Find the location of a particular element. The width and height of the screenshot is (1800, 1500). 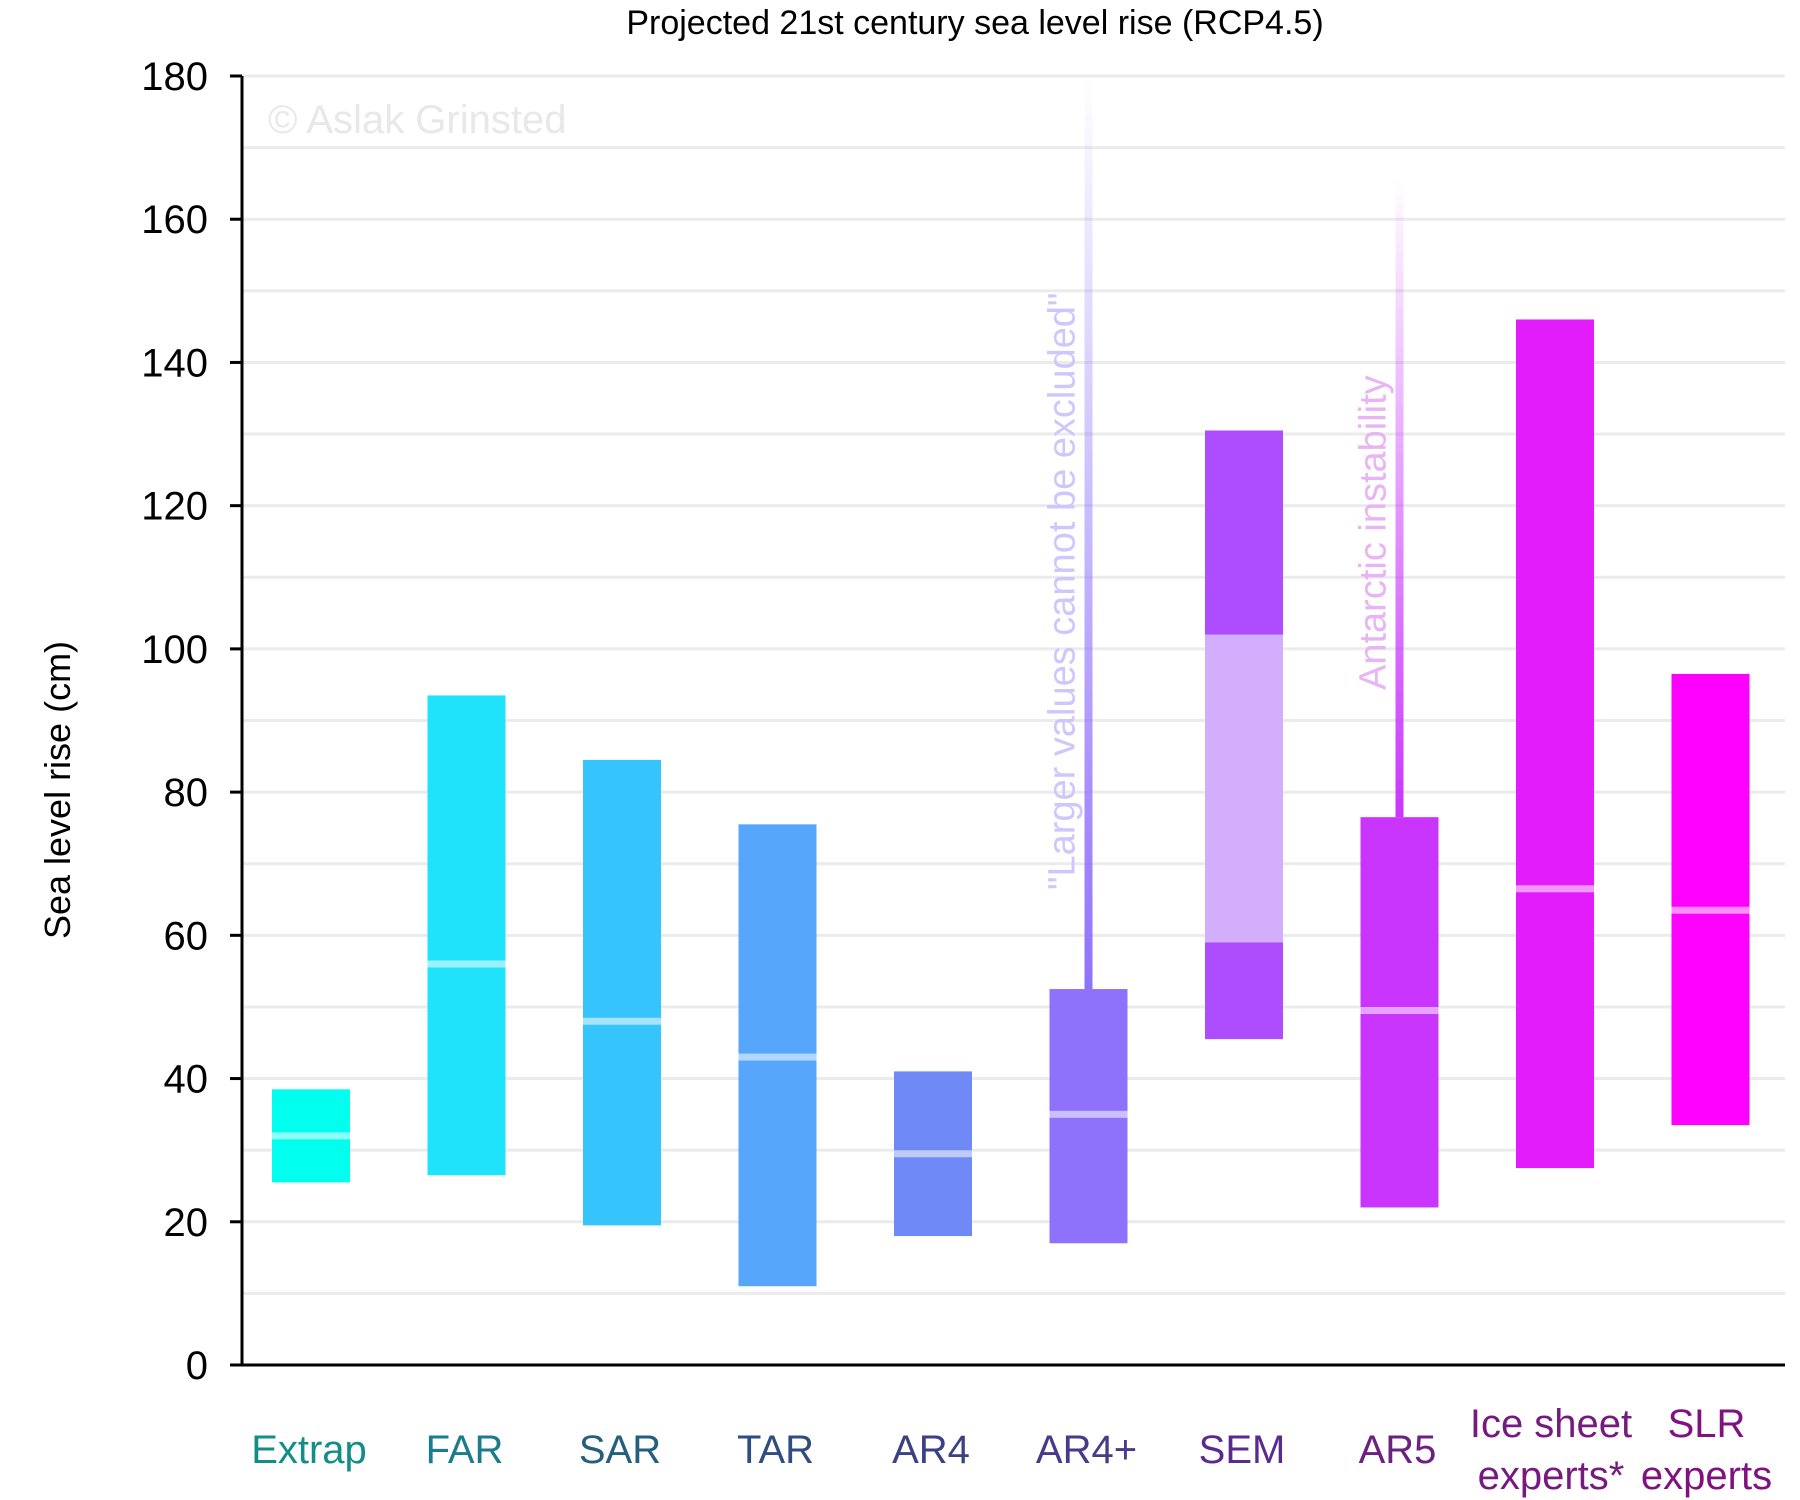

annotation: Antarctic instability is located at coordinates (1374, 532).